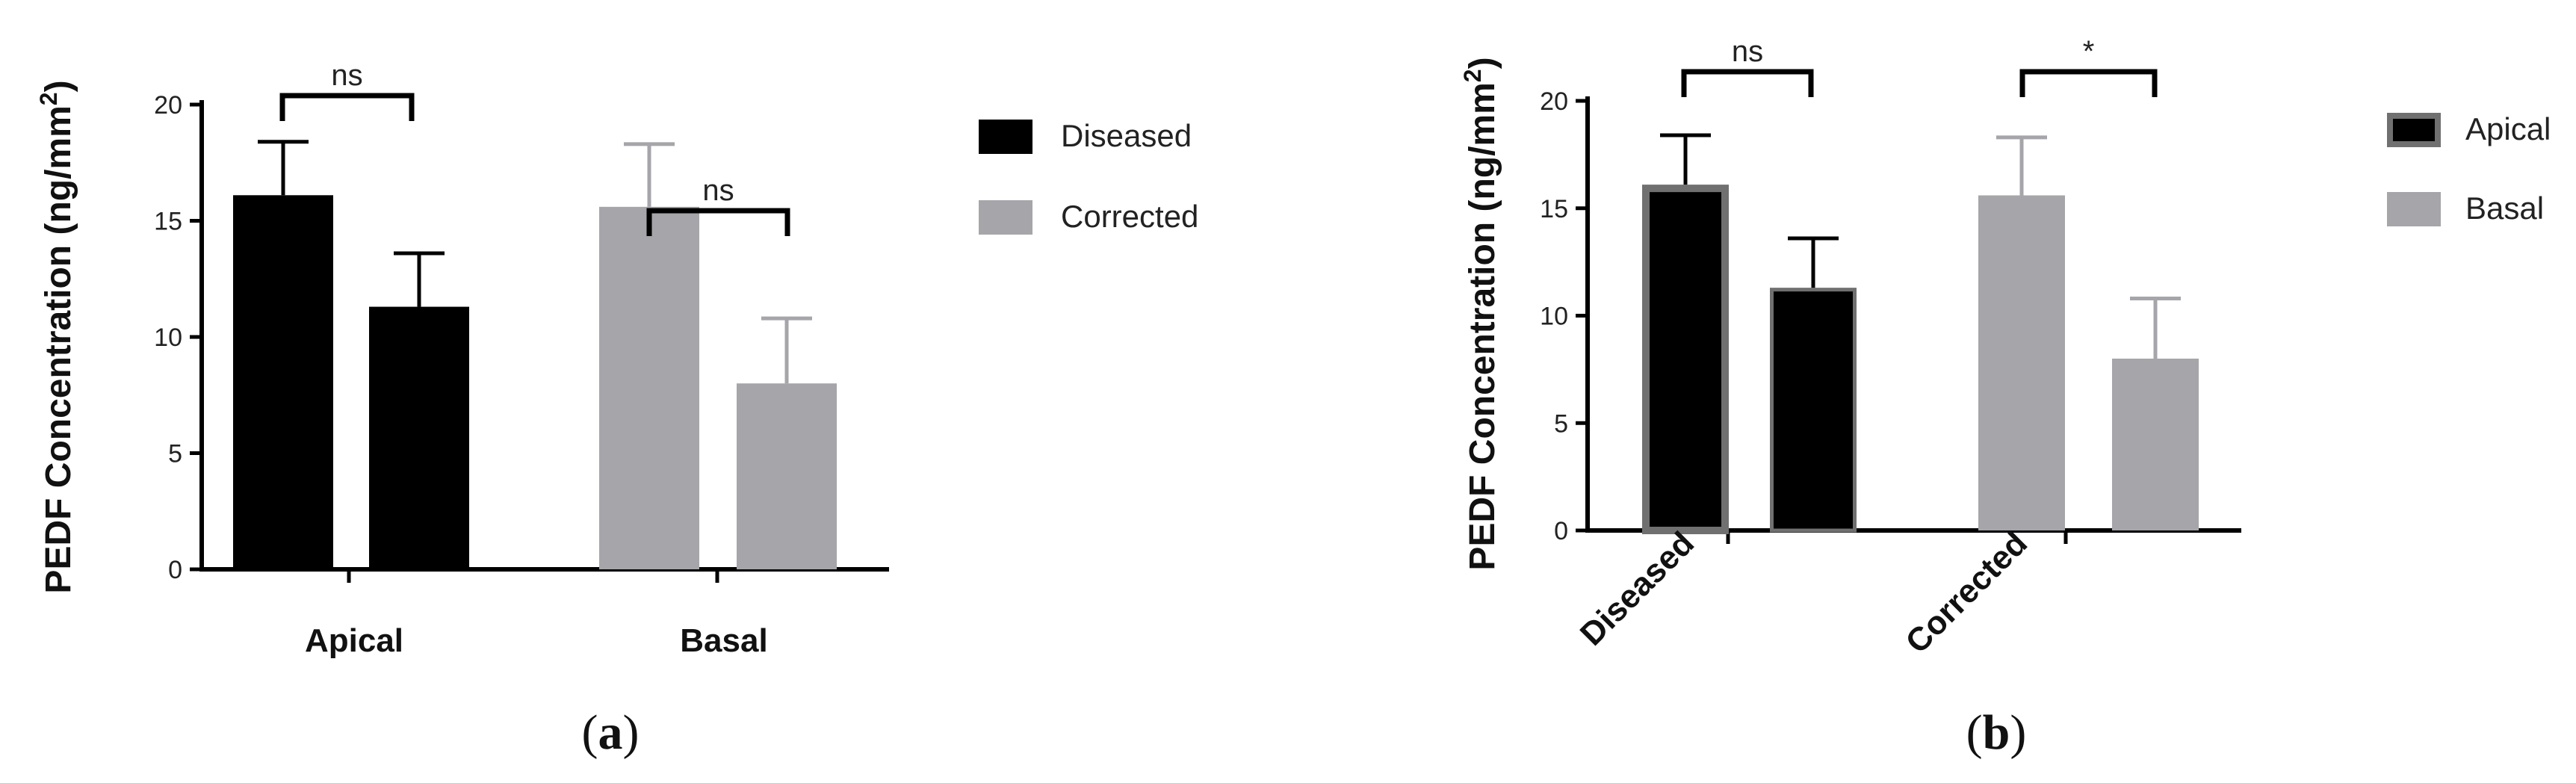 The width and height of the screenshot is (2576, 783). What do you see at coordinates (2414, 209) in the screenshot?
I see `legend-swatch-basal` at bounding box center [2414, 209].